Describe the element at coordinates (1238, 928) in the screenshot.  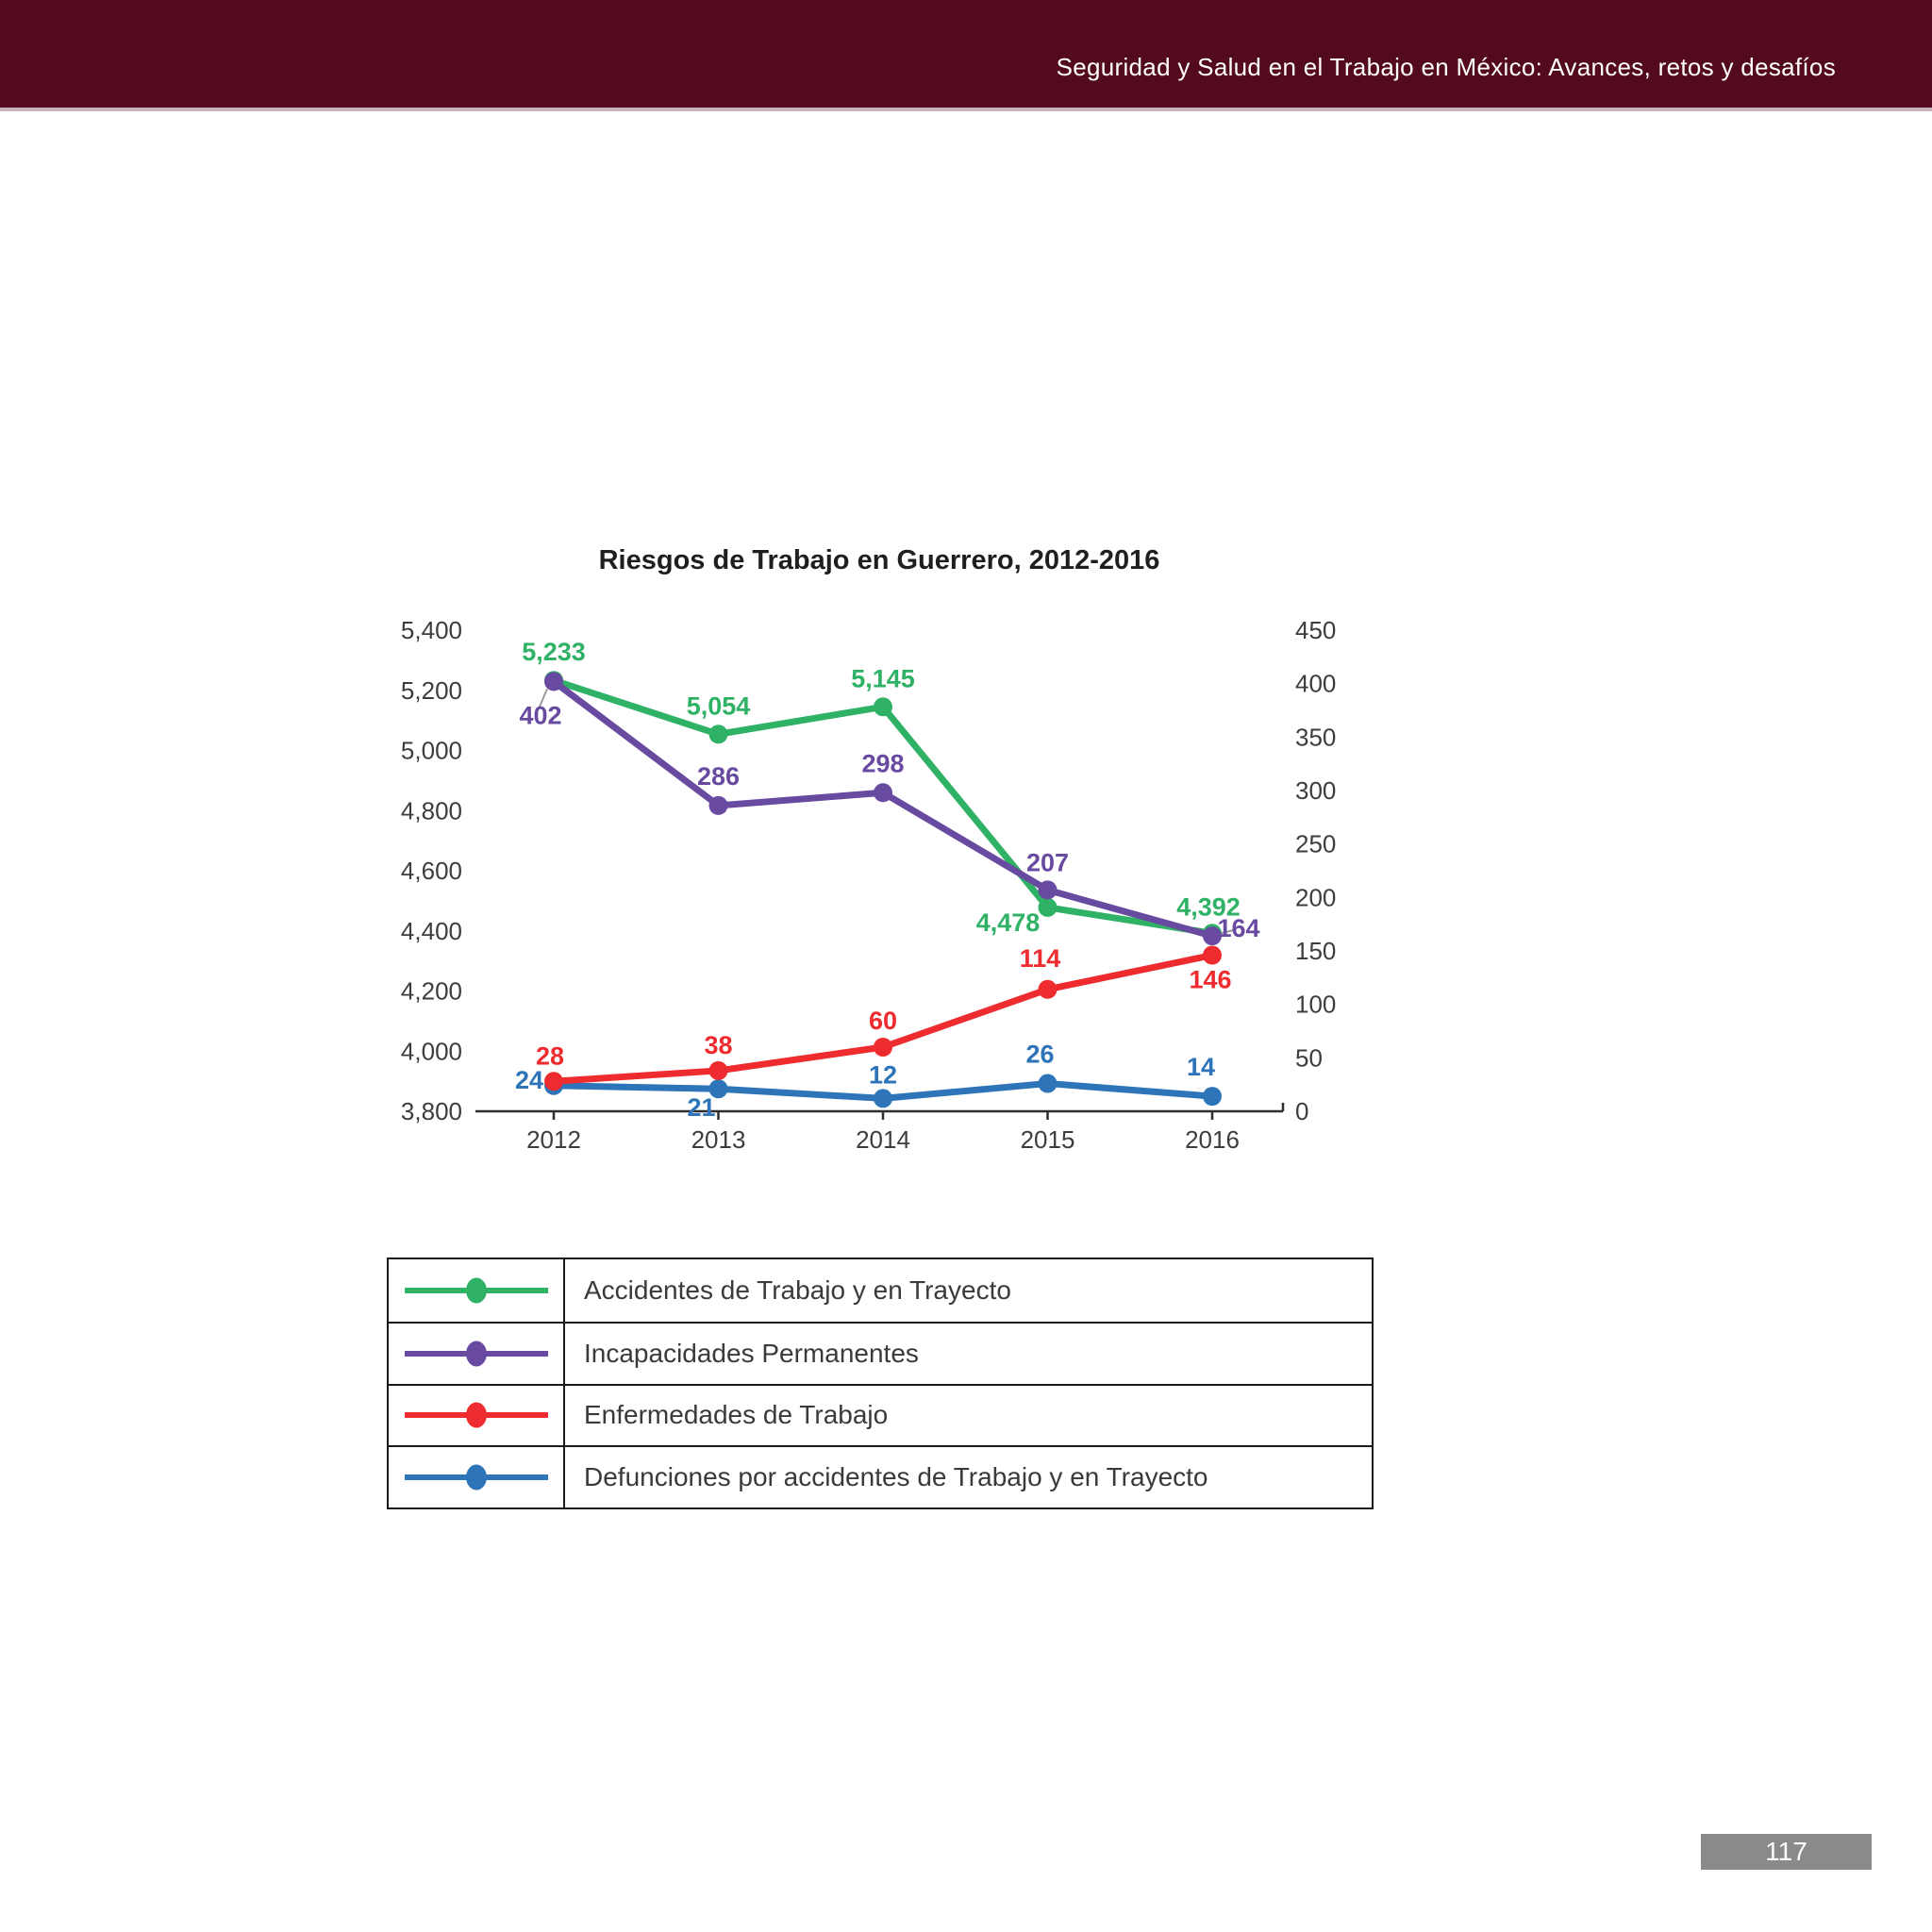
I see `data-value-label: 164` at that location.